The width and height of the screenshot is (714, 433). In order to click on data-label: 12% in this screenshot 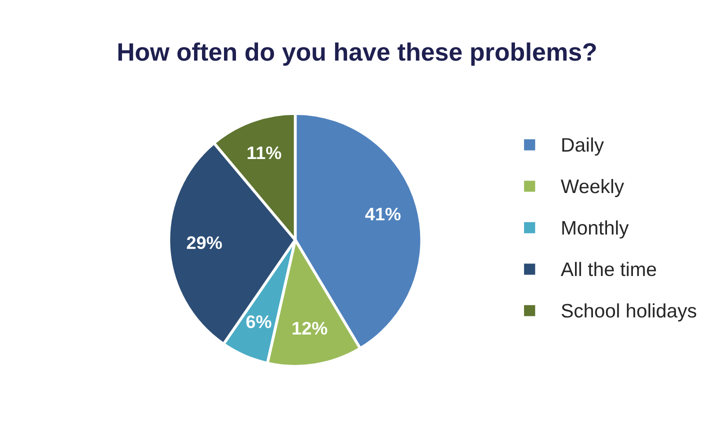, I will do `click(310, 328)`.